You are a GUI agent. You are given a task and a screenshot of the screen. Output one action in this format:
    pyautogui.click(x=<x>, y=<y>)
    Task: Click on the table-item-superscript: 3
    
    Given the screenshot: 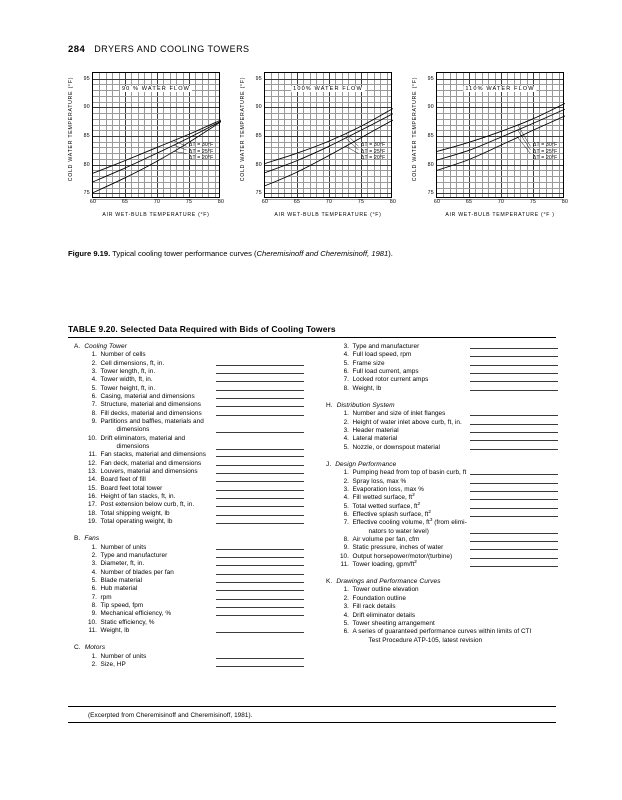 What is the action you would take?
    pyautogui.click(x=431, y=520)
    